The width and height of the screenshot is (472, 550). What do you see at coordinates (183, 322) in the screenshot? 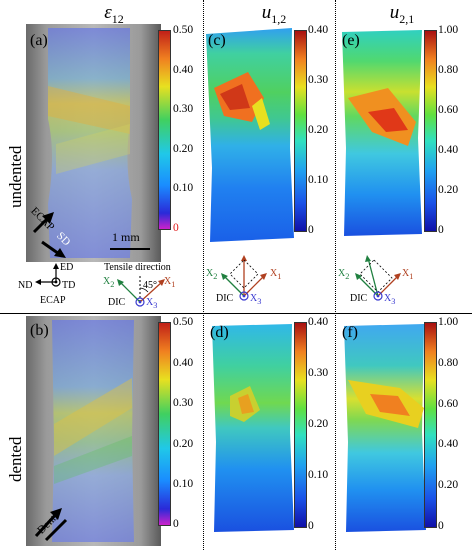
I see `tick-strain-b-050: 0.50` at bounding box center [183, 322].